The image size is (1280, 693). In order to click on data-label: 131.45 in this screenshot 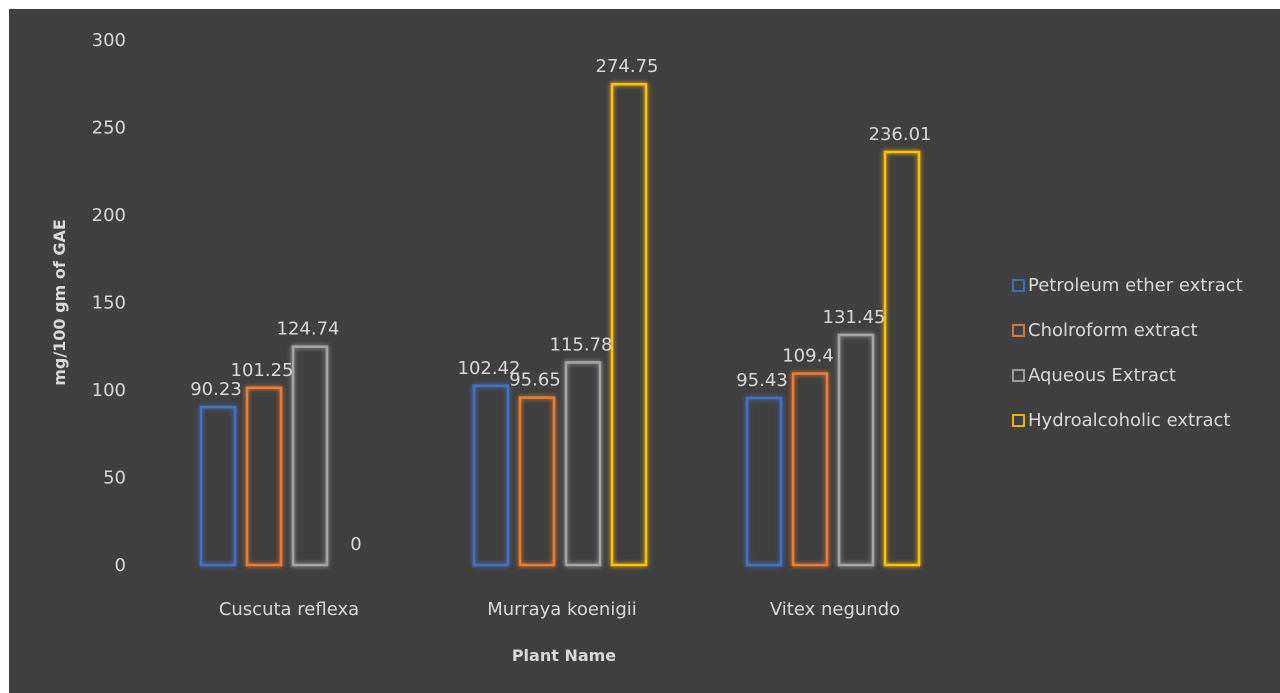, I will do `click(854, 317)`.